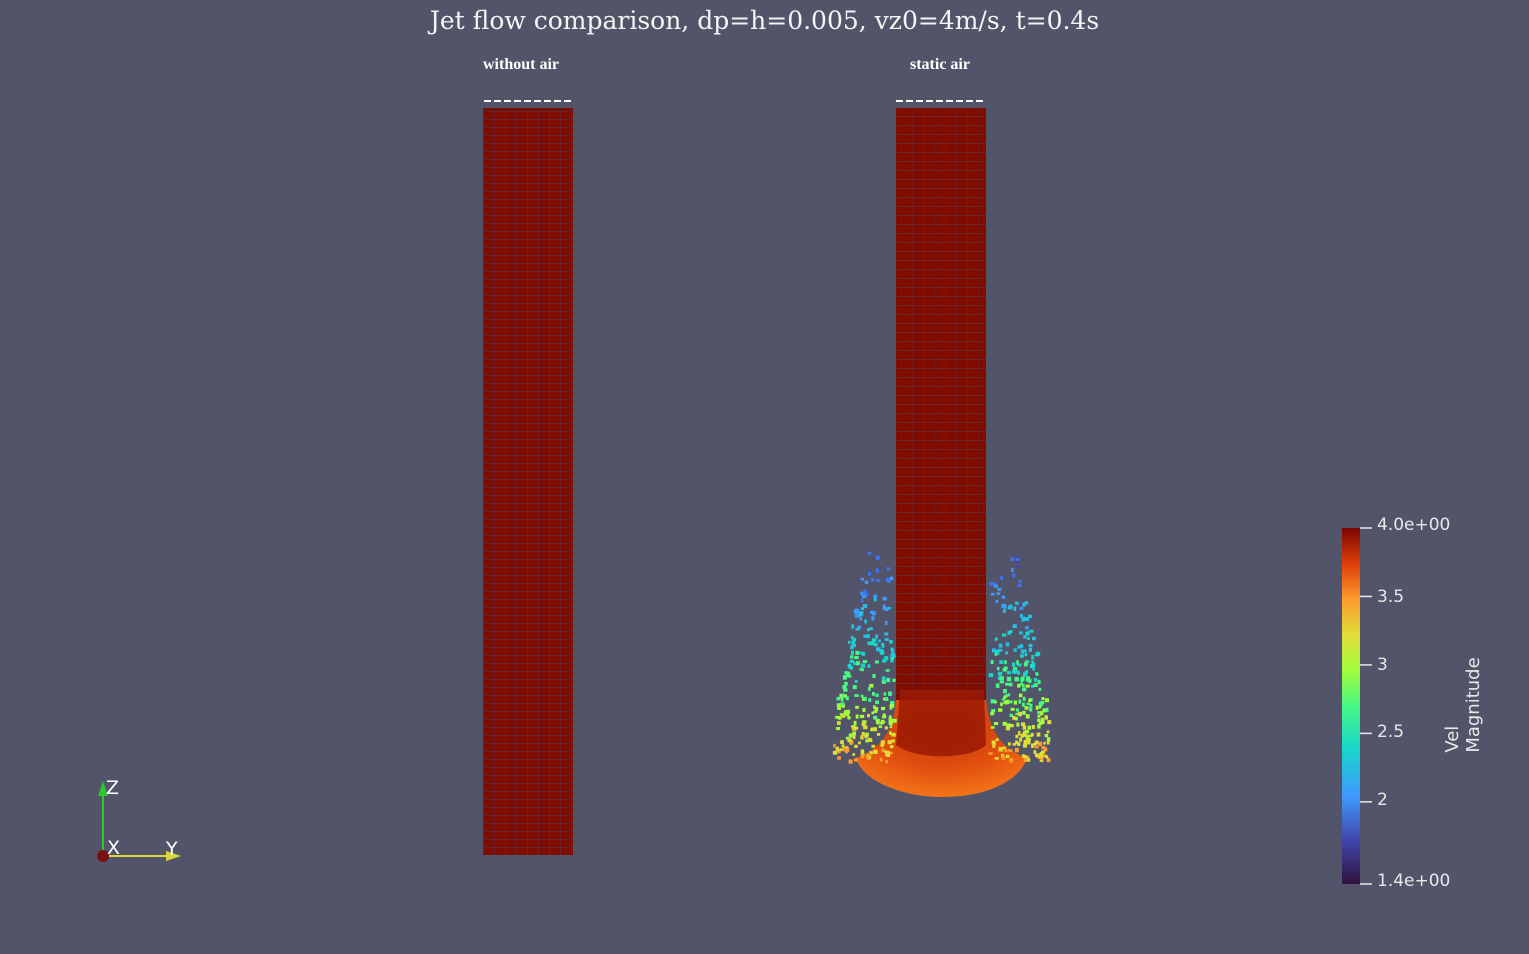  I want to click on colorbar-tick-label: 3, so click(1382, 665).